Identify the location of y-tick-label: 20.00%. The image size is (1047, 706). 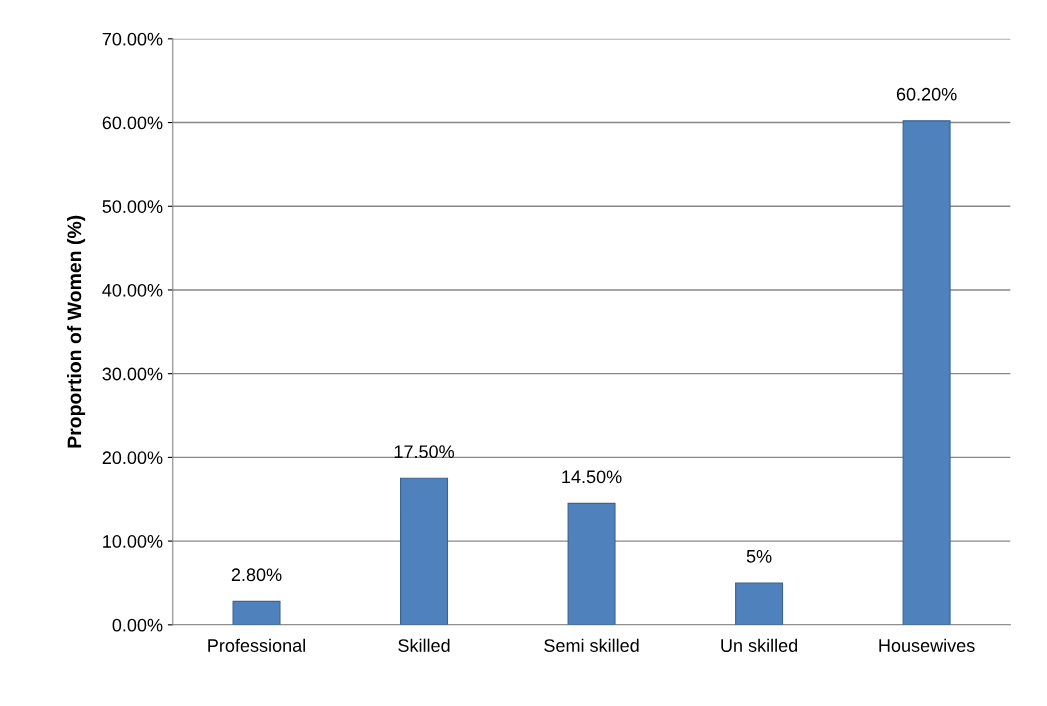
(132, 458).